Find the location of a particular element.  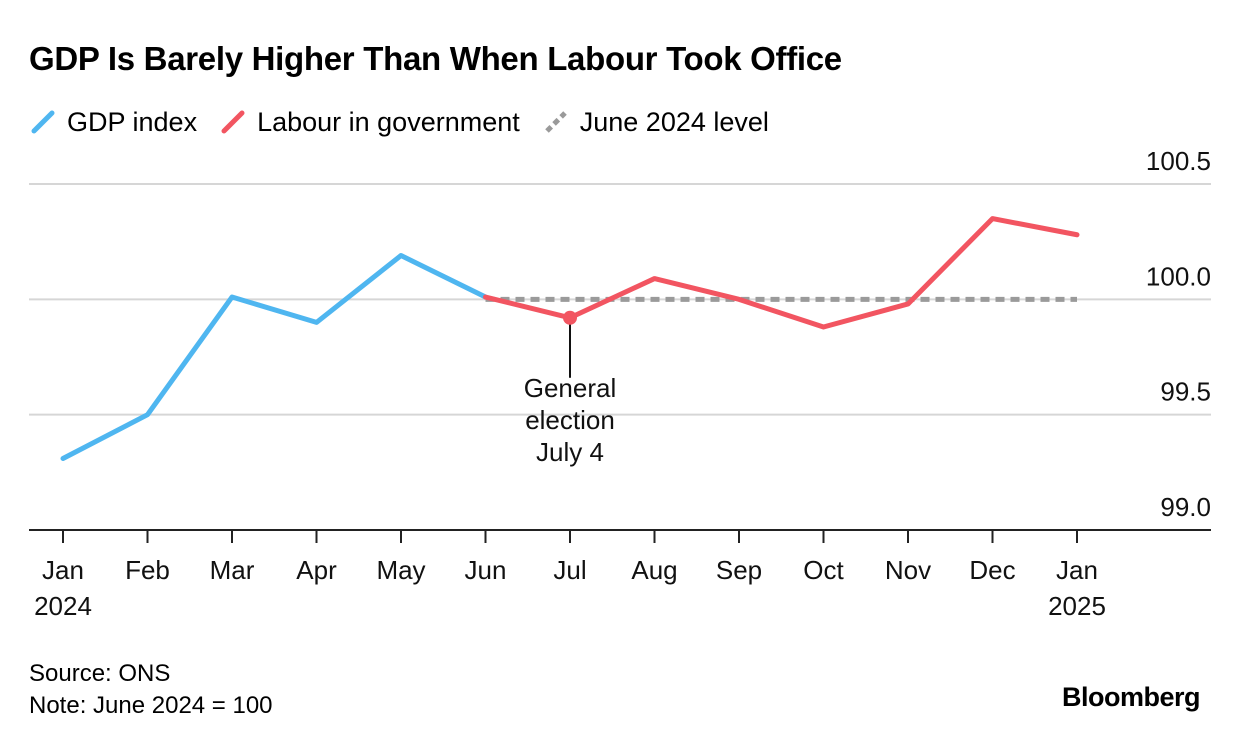

y-tick-label-100-0: 100.0 is located at coordinates (1178, 276).